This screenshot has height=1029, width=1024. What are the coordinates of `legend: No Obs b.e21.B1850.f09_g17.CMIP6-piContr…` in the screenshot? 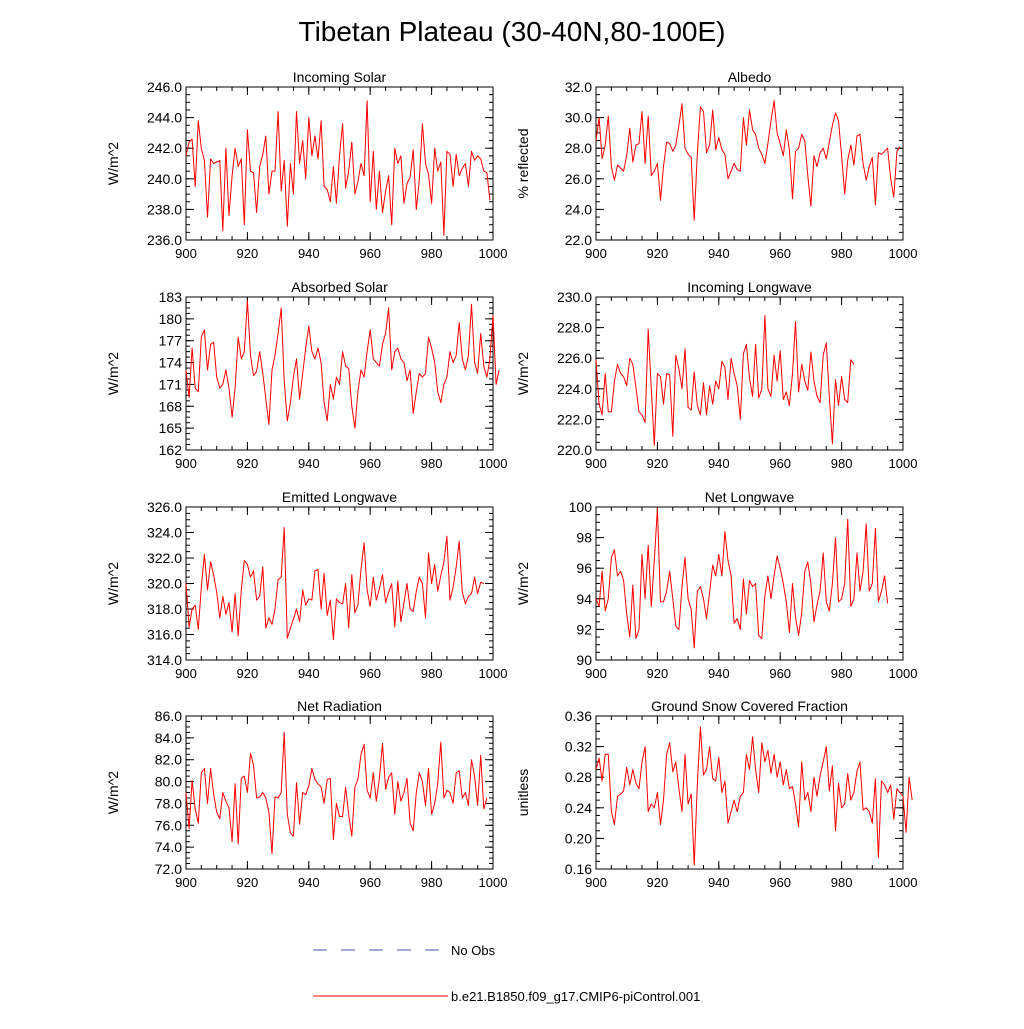 It's located at (506, 973).